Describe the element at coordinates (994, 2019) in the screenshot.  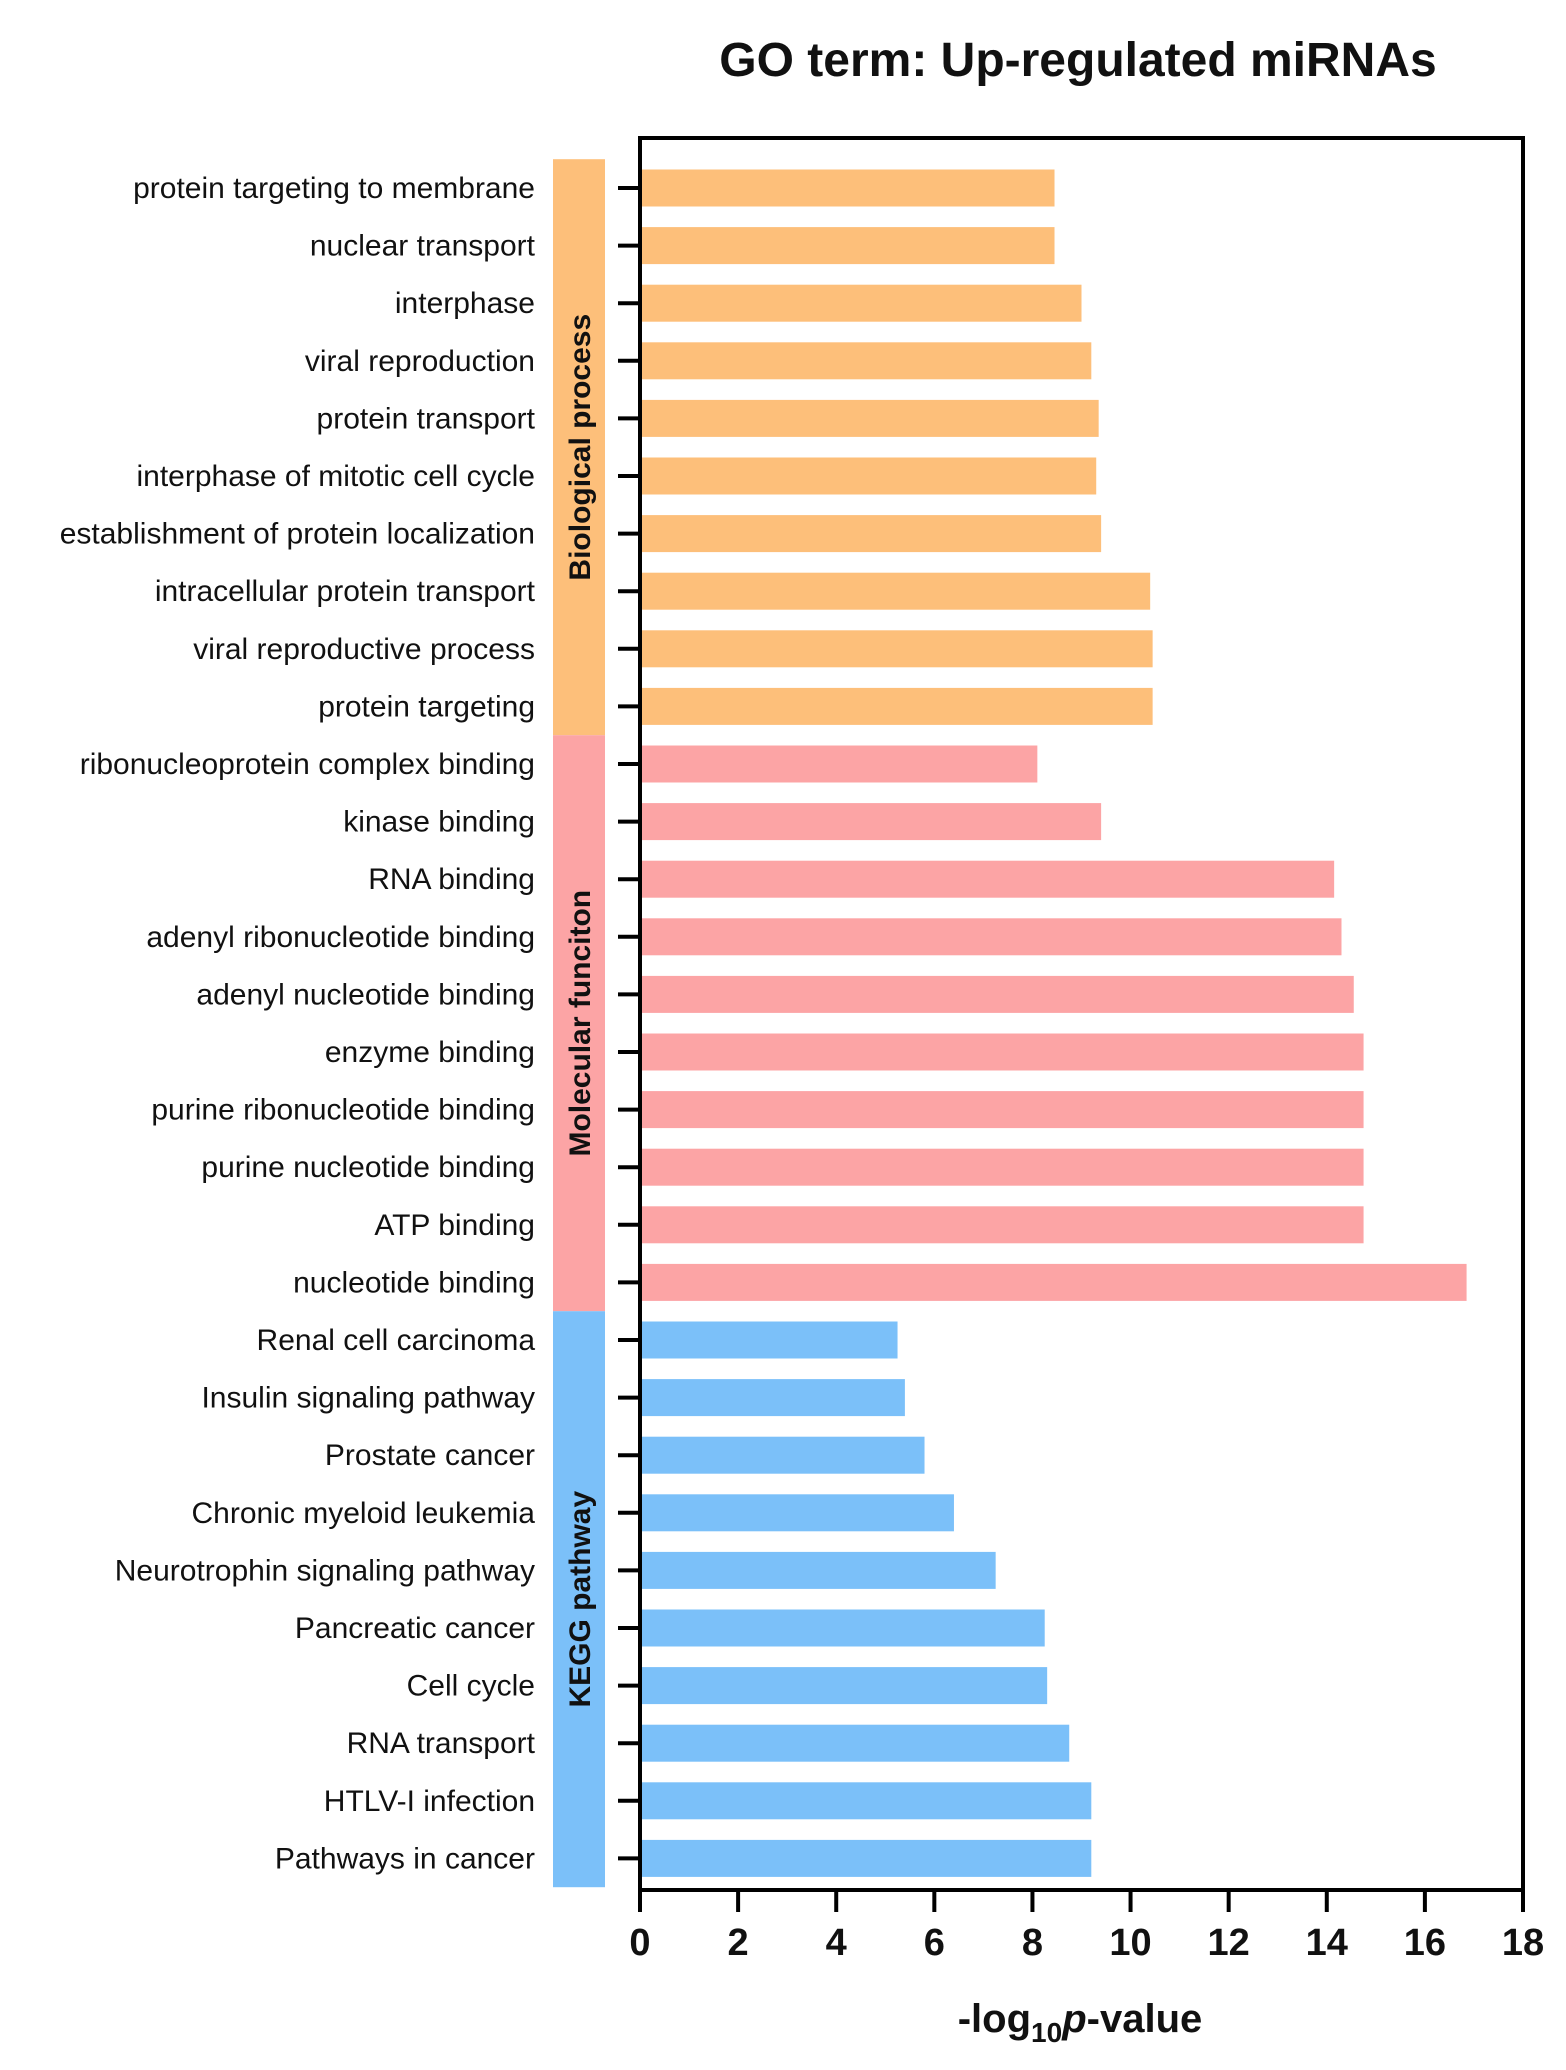
I see `x-axis-label-prefix: -log` at that location.